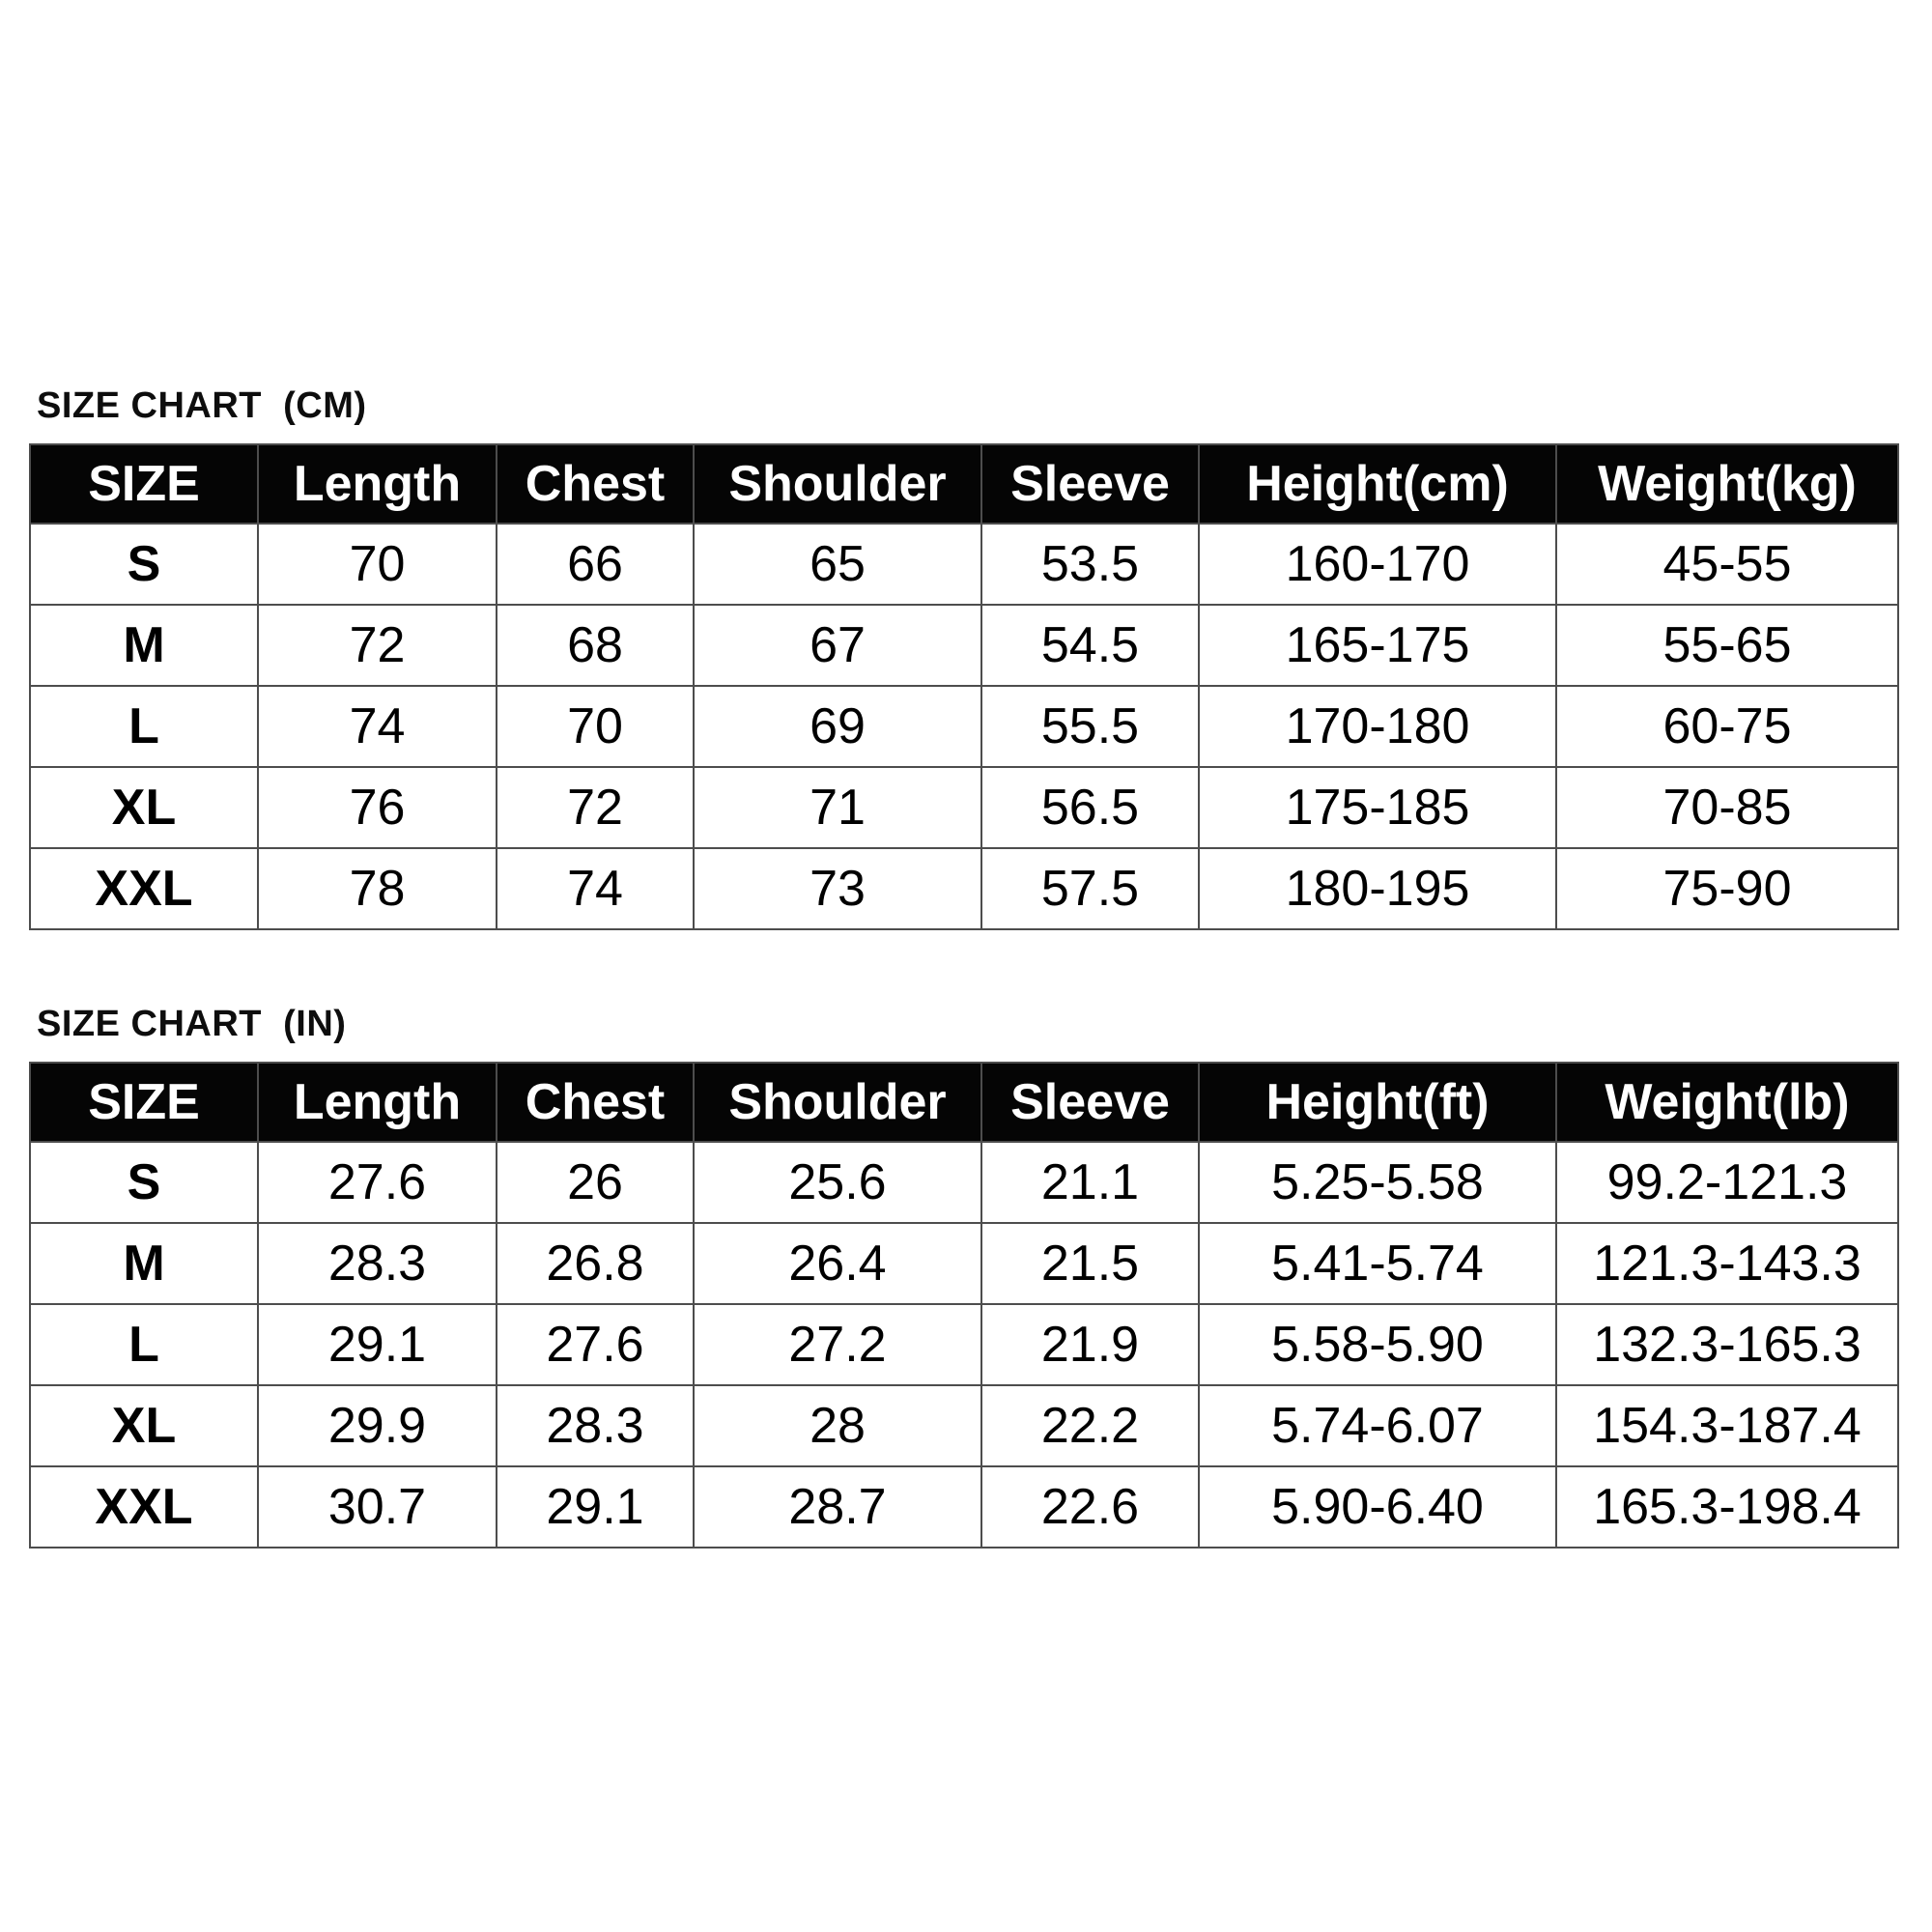 The height and width of the screenshot is (1932, 1932). Describe the element at coordinates (837, 1263) in the screenshot. I see `value-cell: 26.4` at that location.